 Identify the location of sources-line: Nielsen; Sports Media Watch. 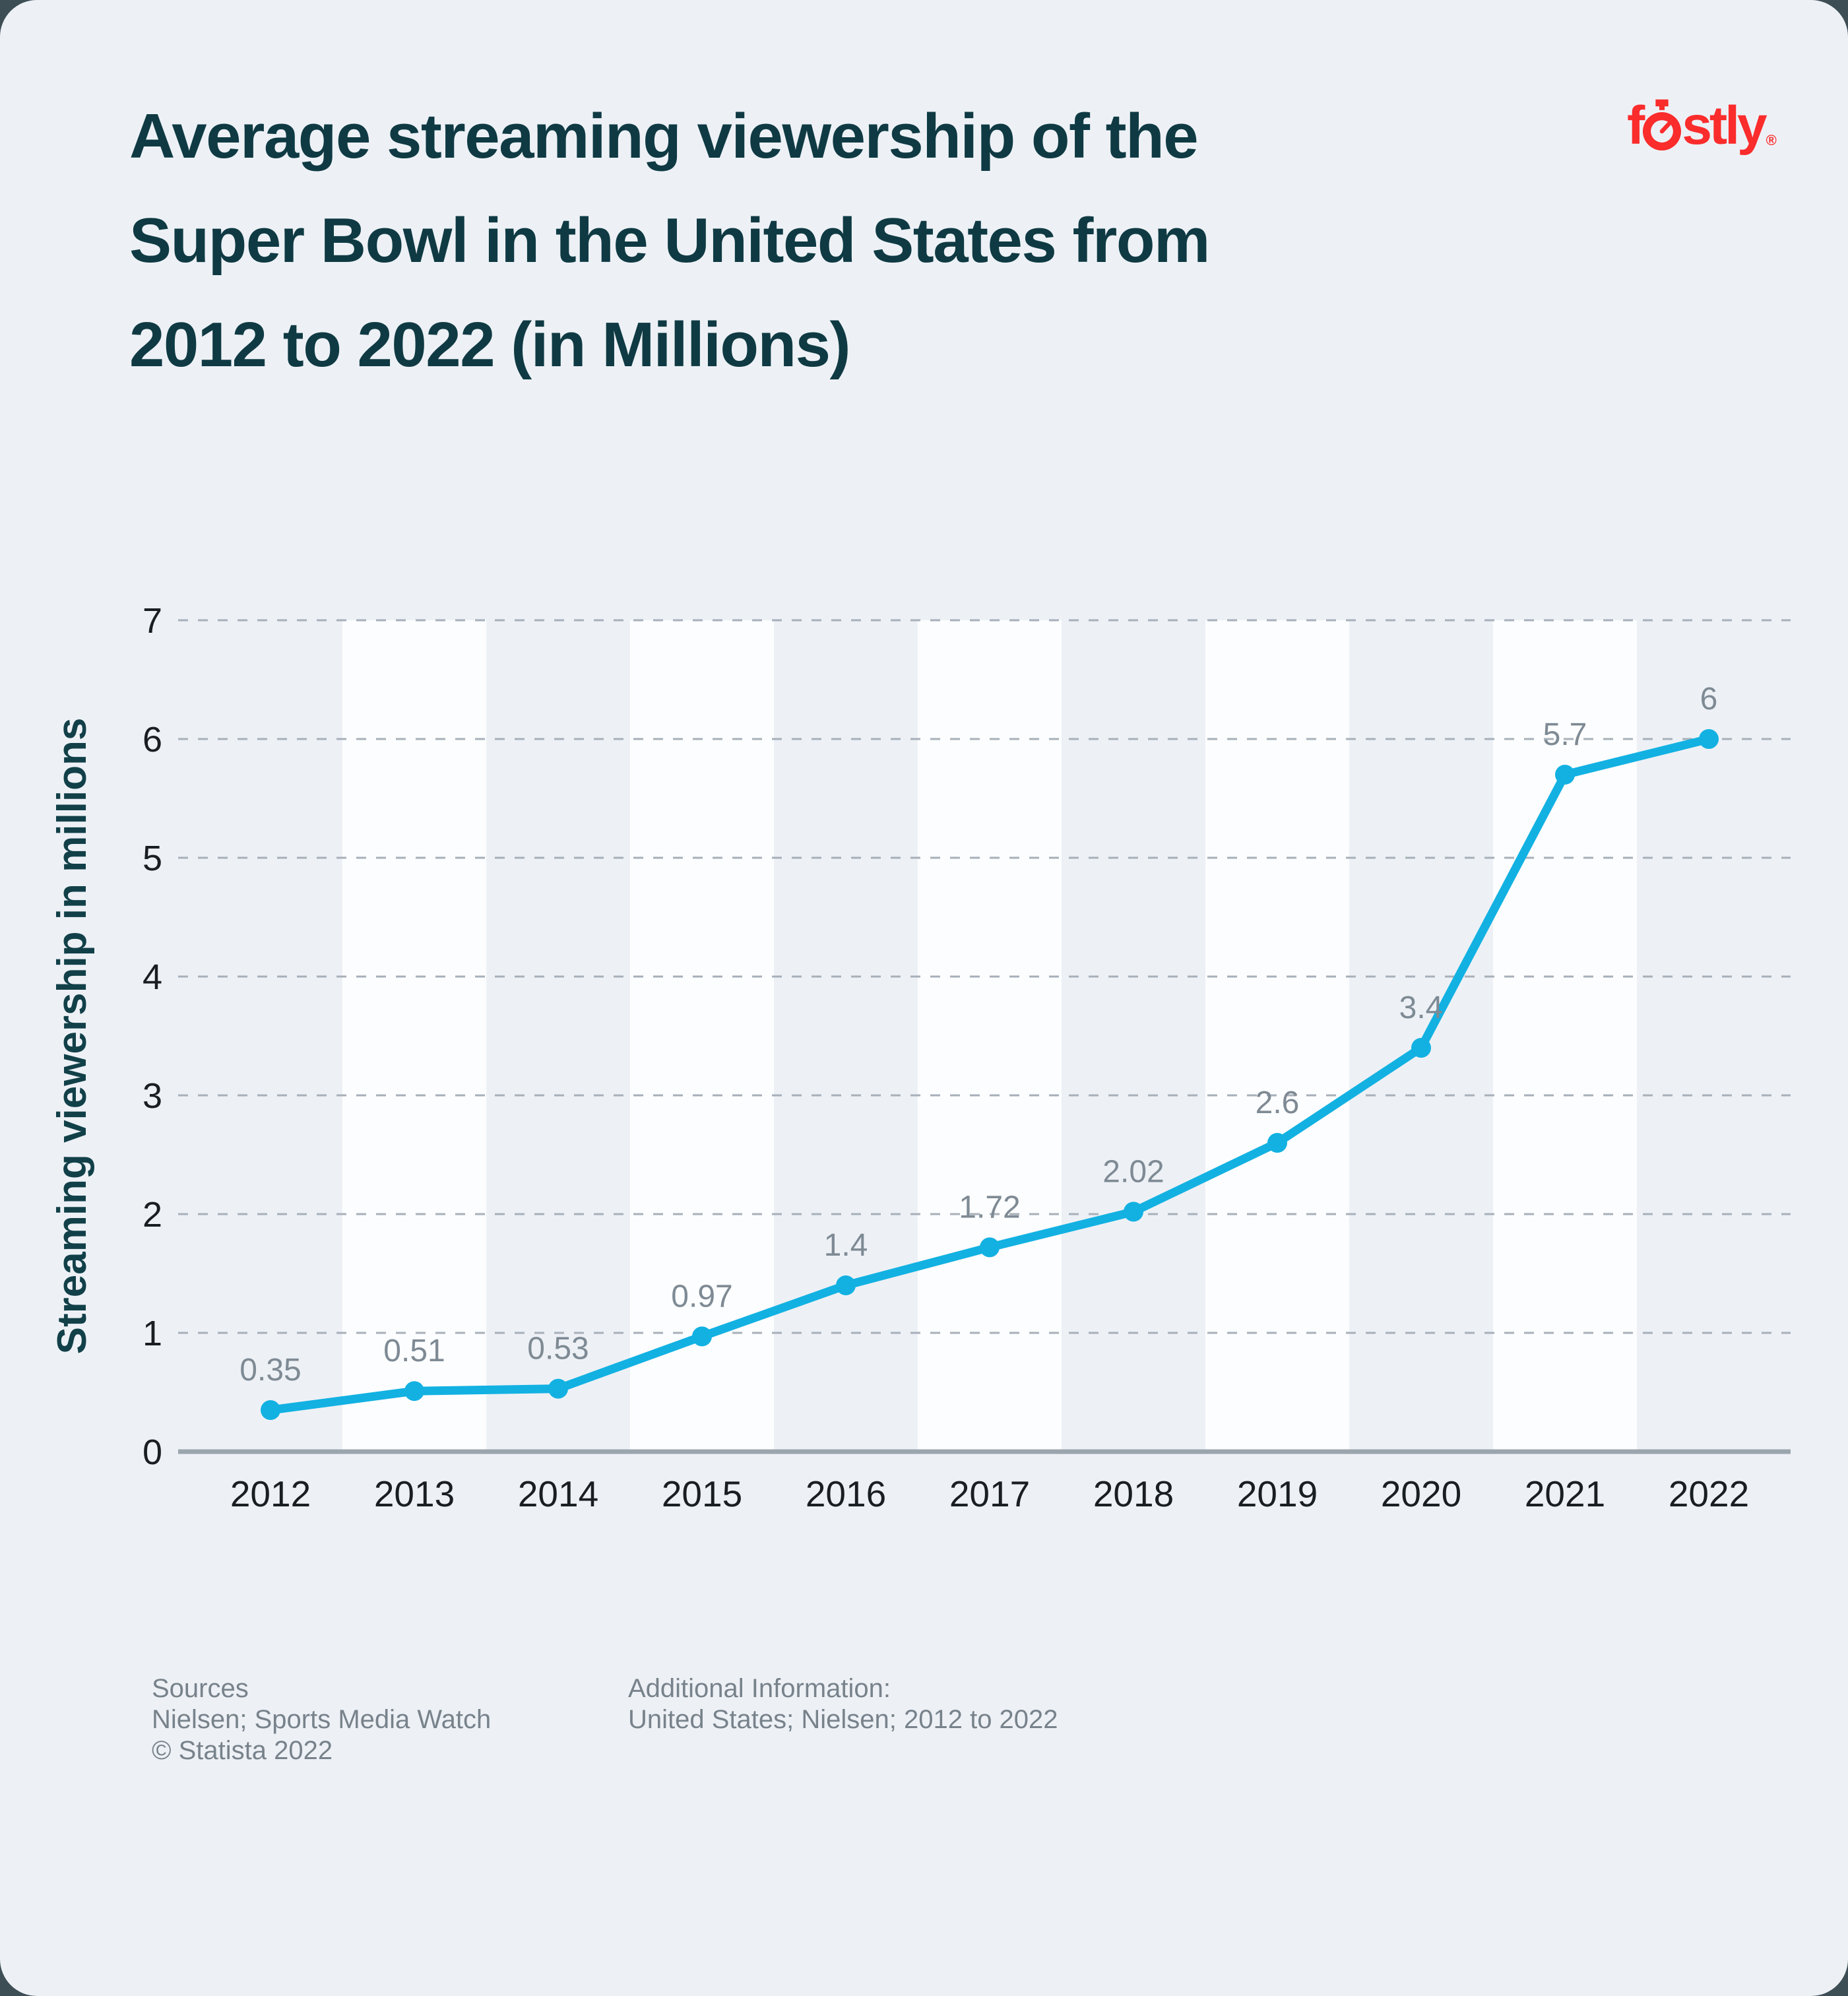
(322, 1719).